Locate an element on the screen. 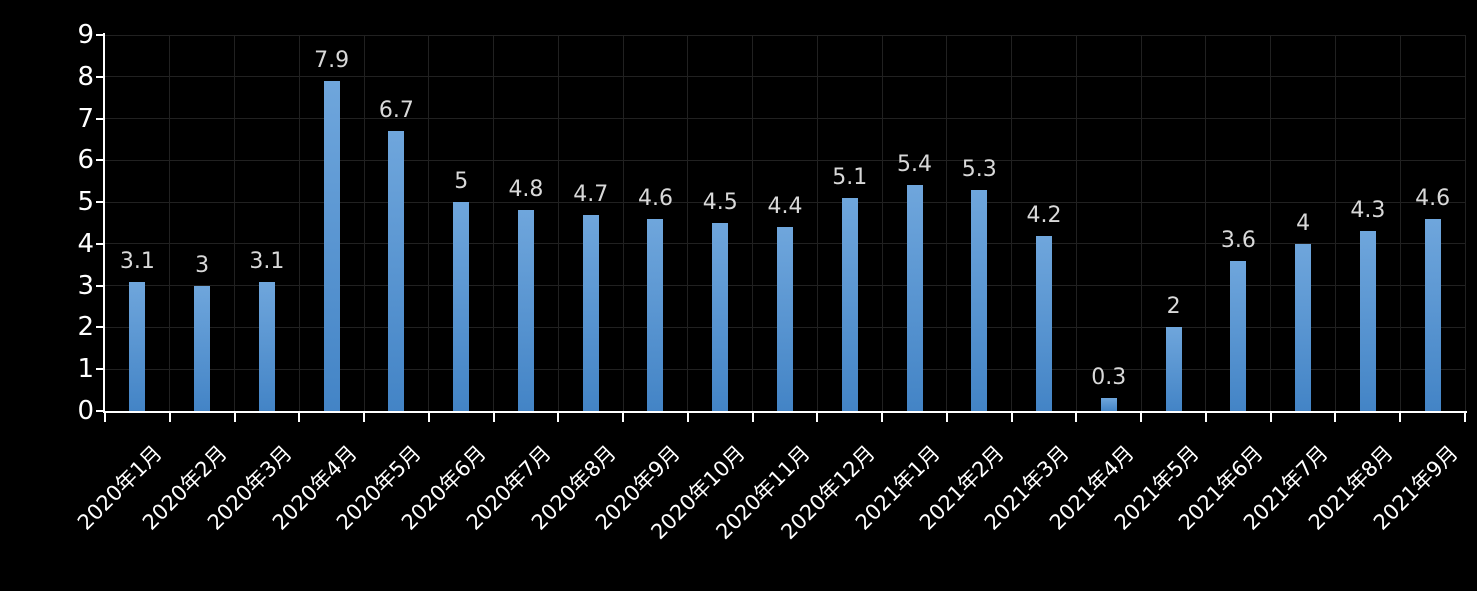 The height and width of the screenshot is (591, 1477). bar-2020年11月 is located at coordinates (785, 319).